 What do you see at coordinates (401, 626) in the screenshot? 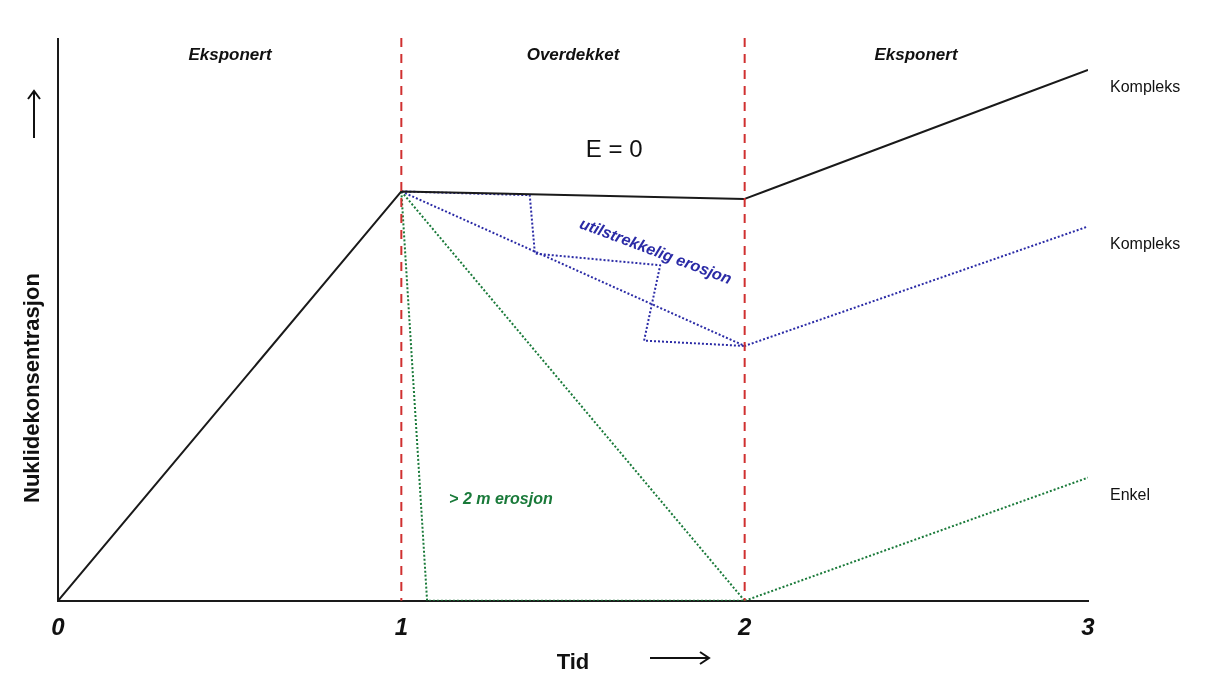
I see `x-tick-label: 1` at bounding box center [401, 626].